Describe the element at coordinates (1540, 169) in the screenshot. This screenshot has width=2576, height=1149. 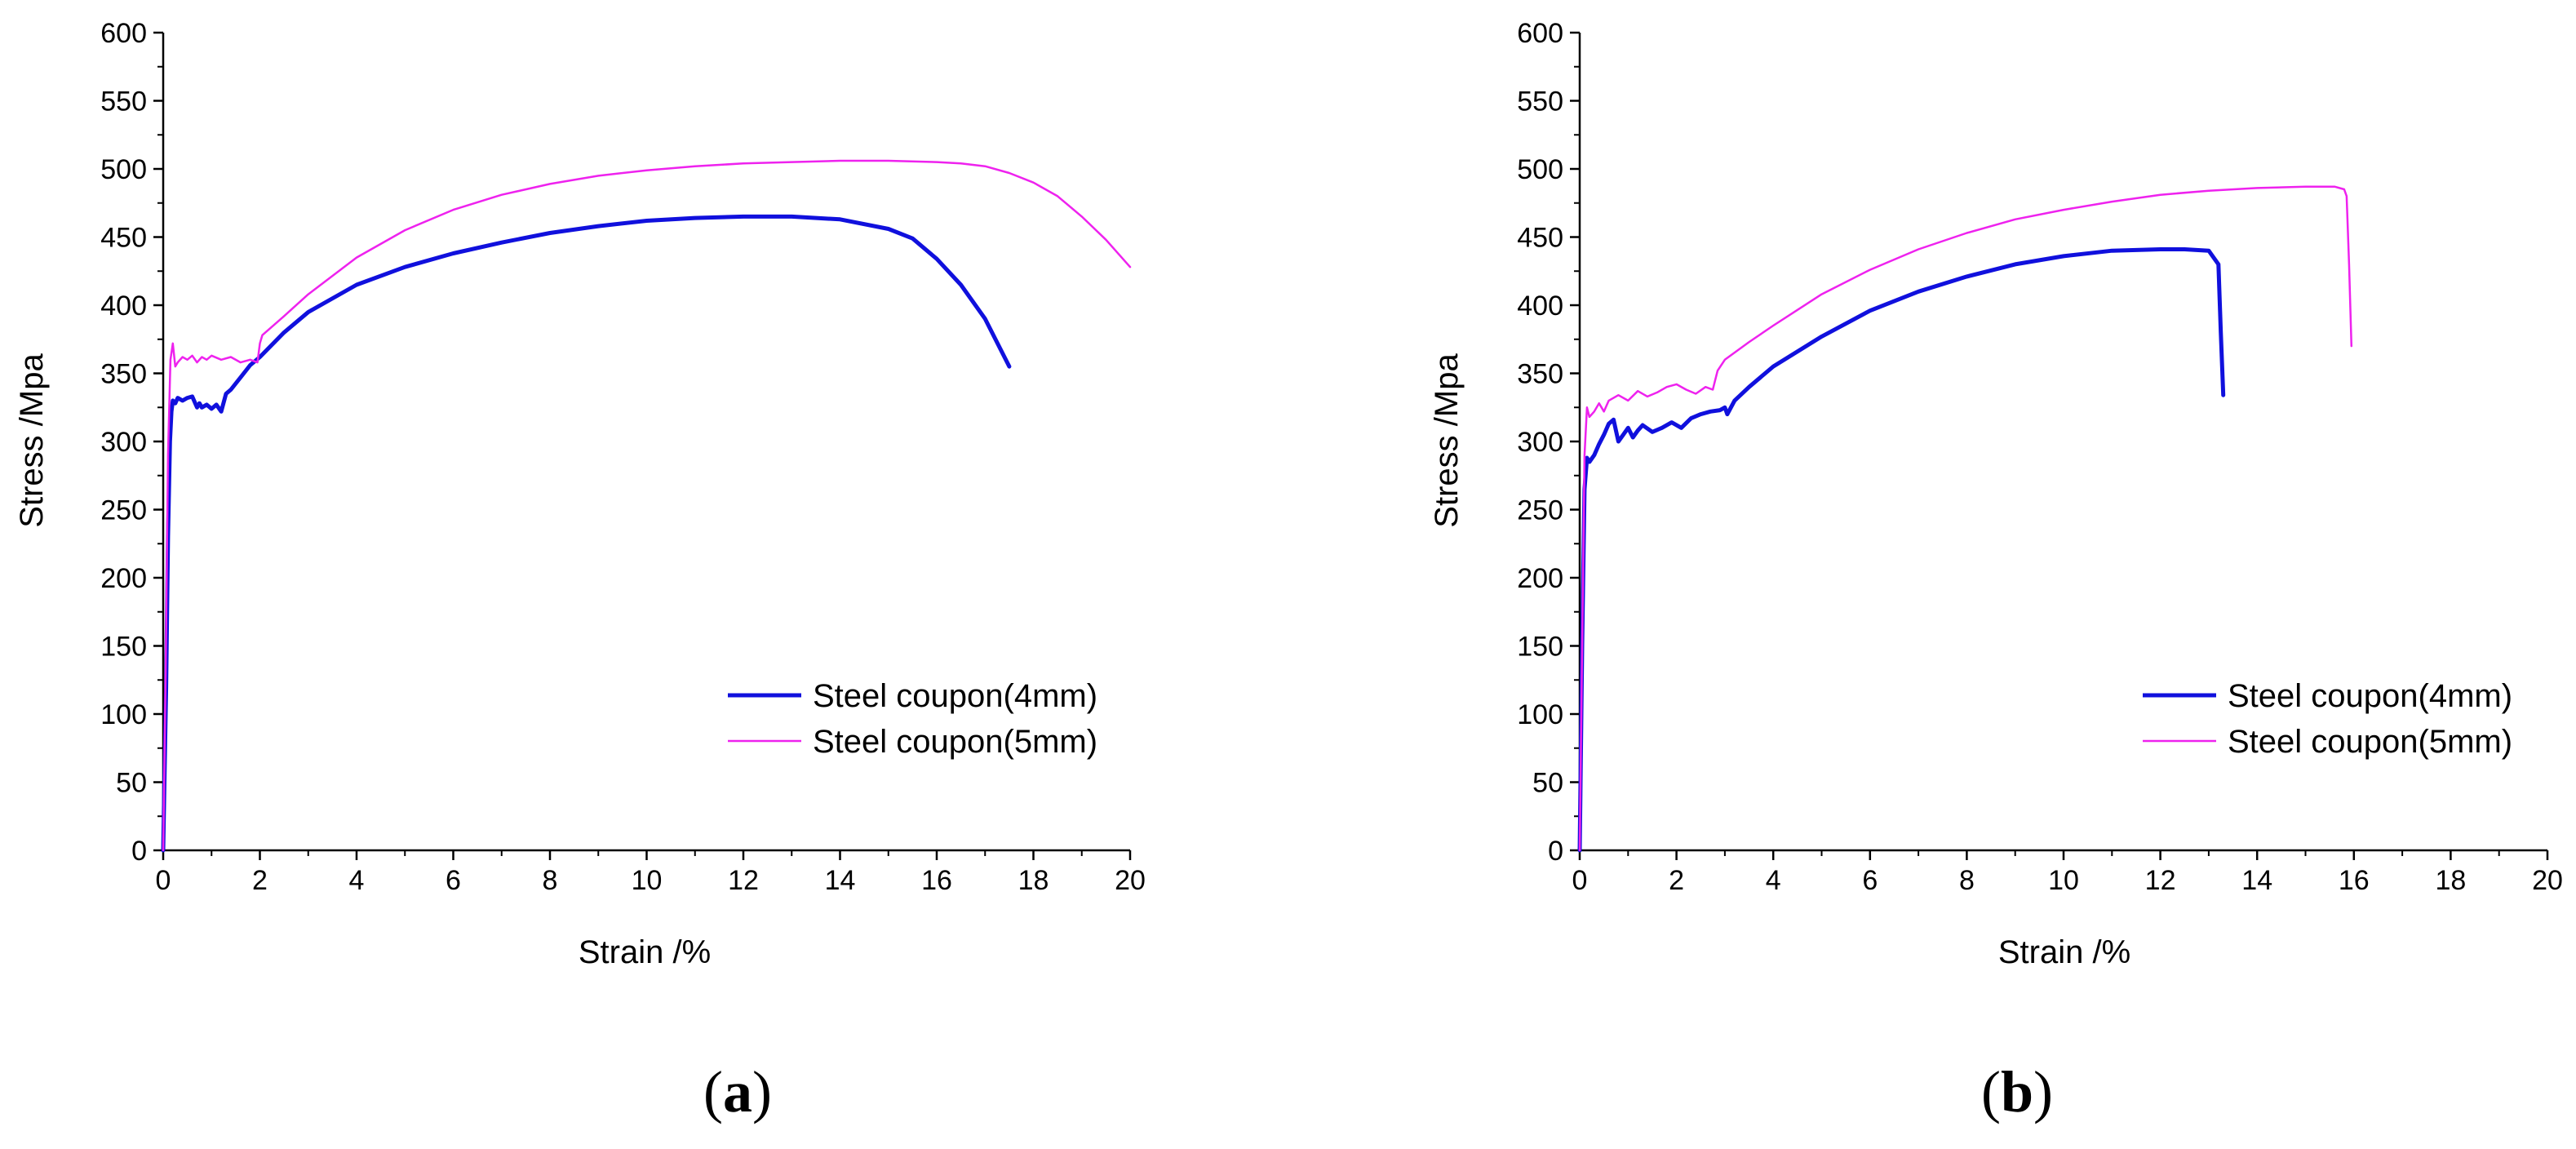
I see `y-tick-label-b-500: 500` at that location.